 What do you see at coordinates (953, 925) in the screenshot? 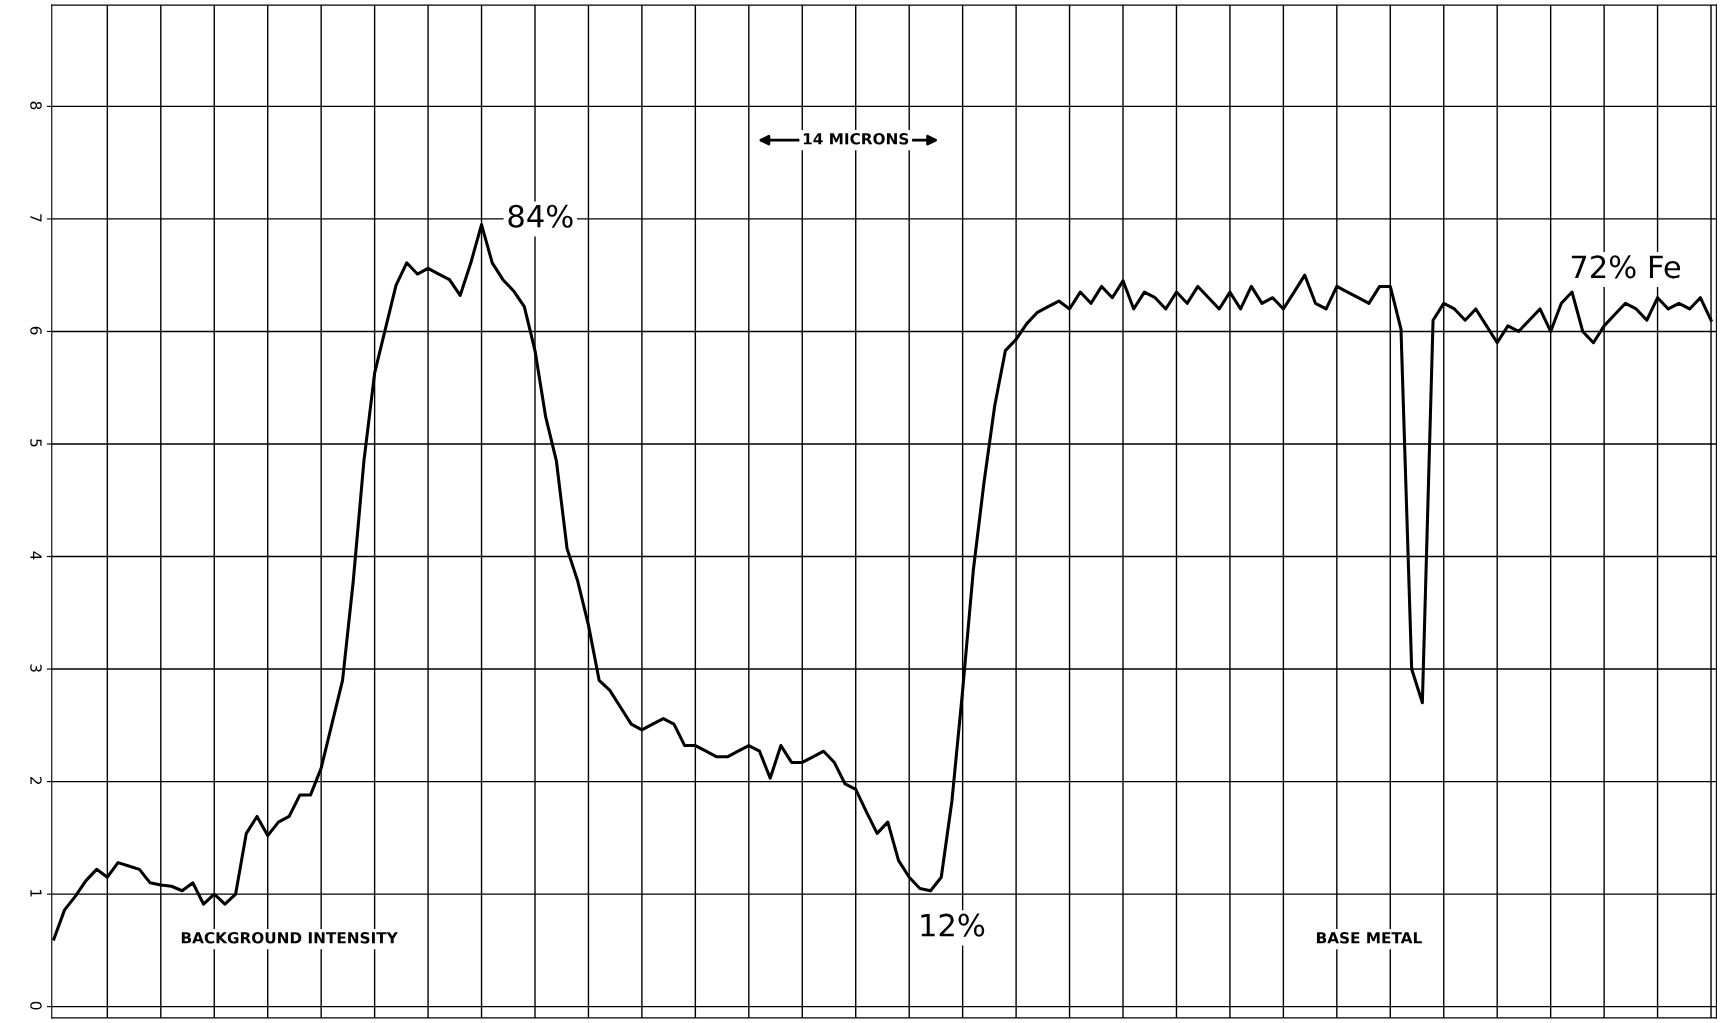
I see `annotation: 12%` at bounding box center [953, 925].